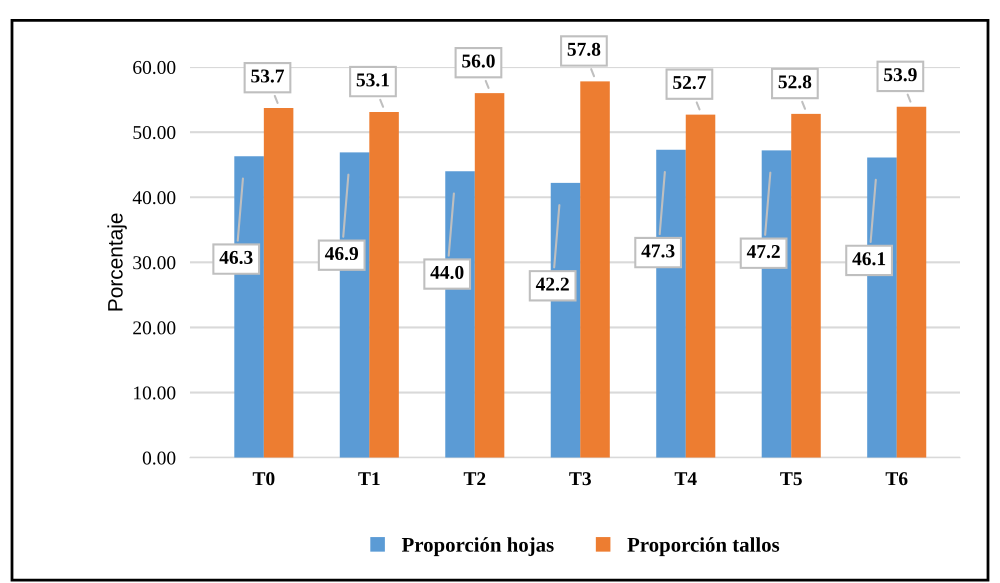  Describe the element at coordinates (900, 75) in the screenshot. I see `data-label: 53.9` at that location.